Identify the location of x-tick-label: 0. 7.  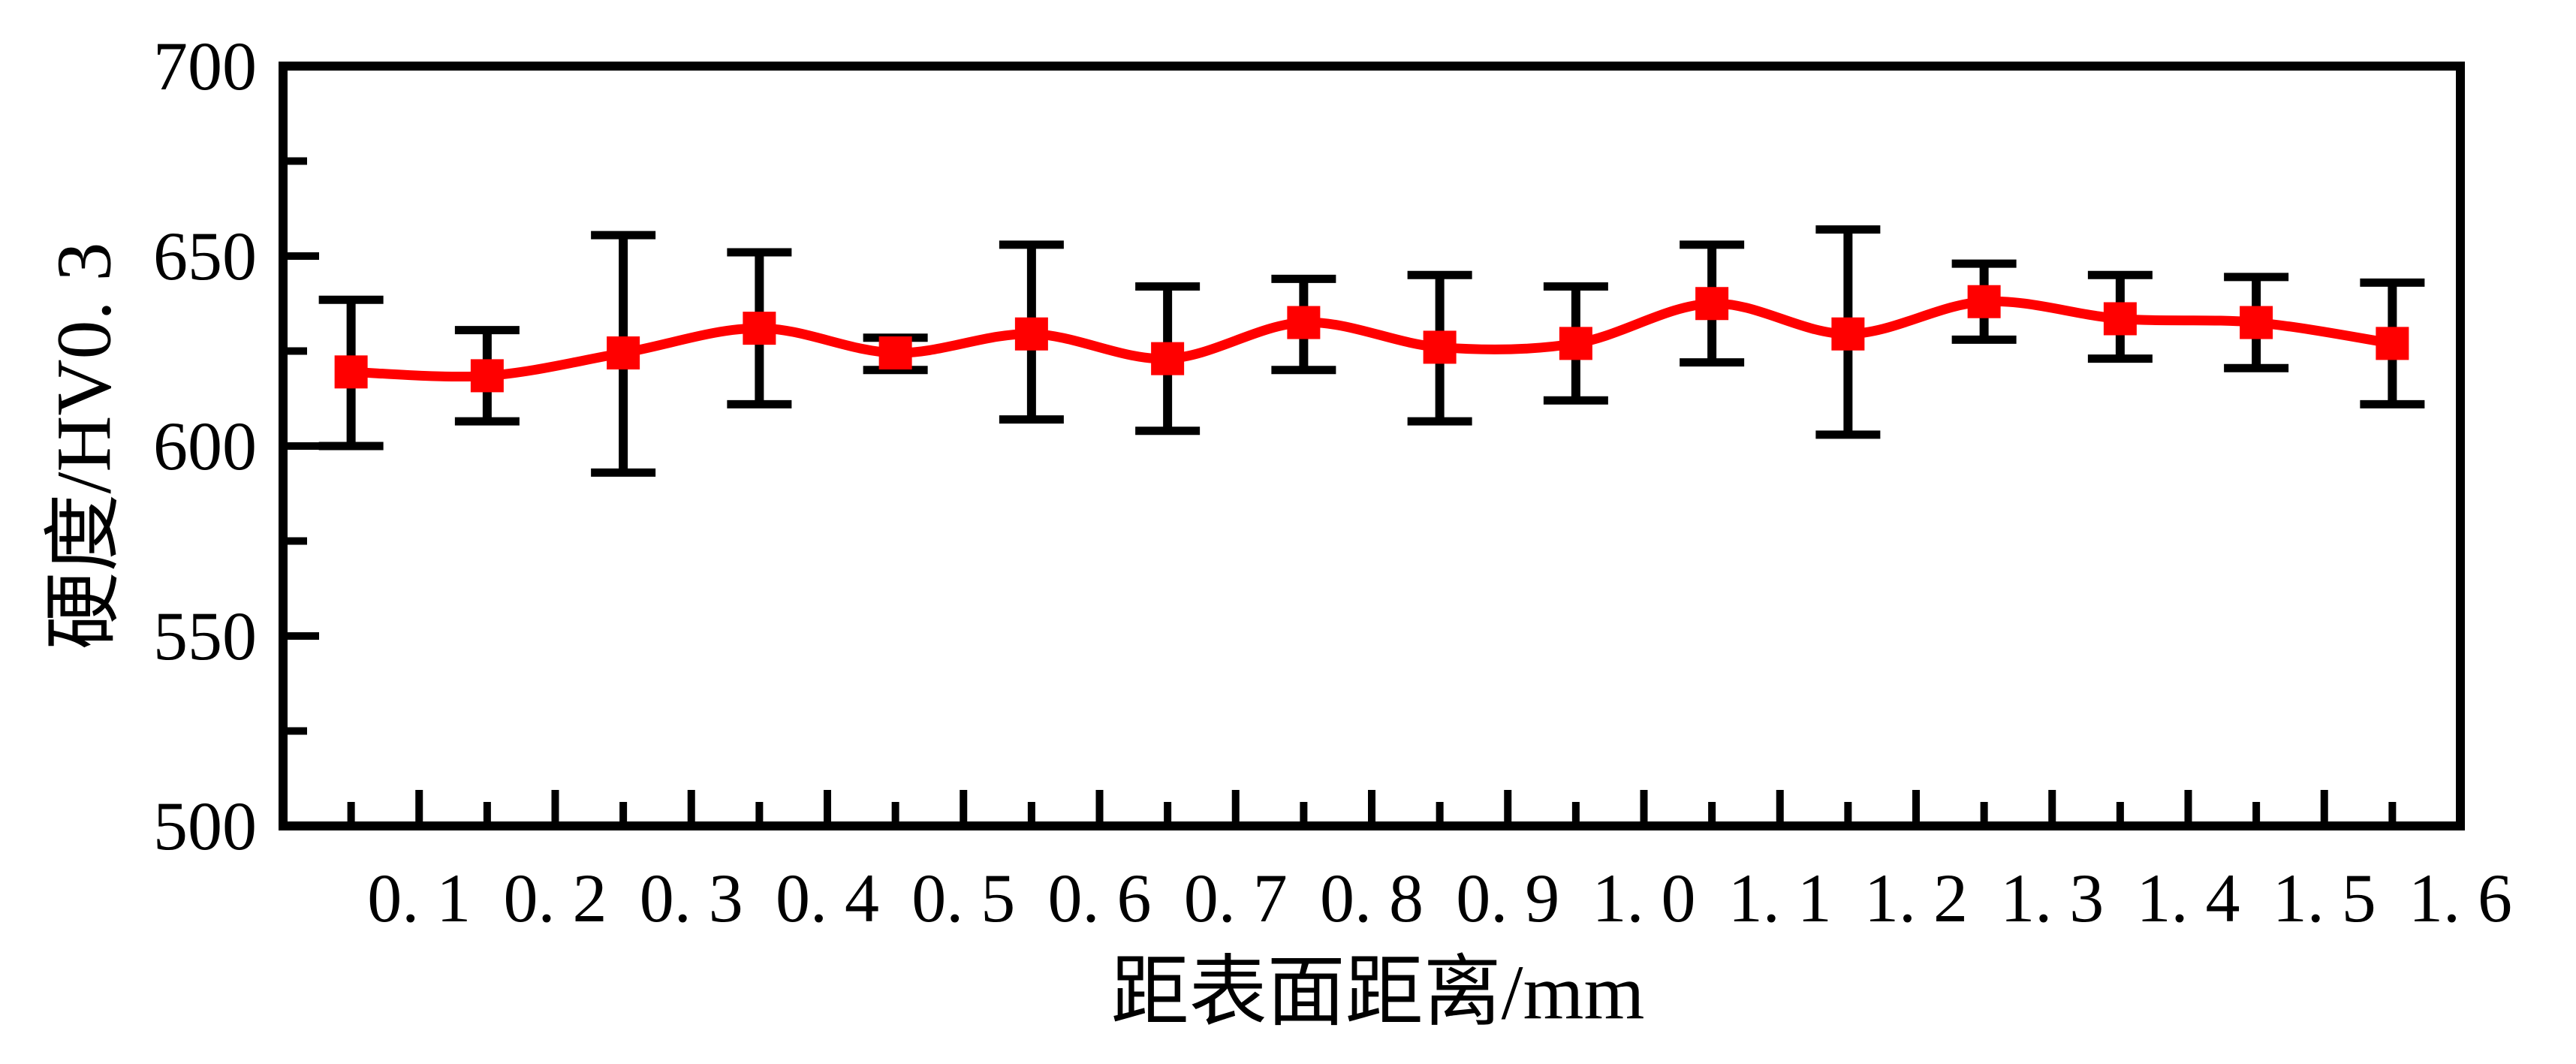
(1236, 898).